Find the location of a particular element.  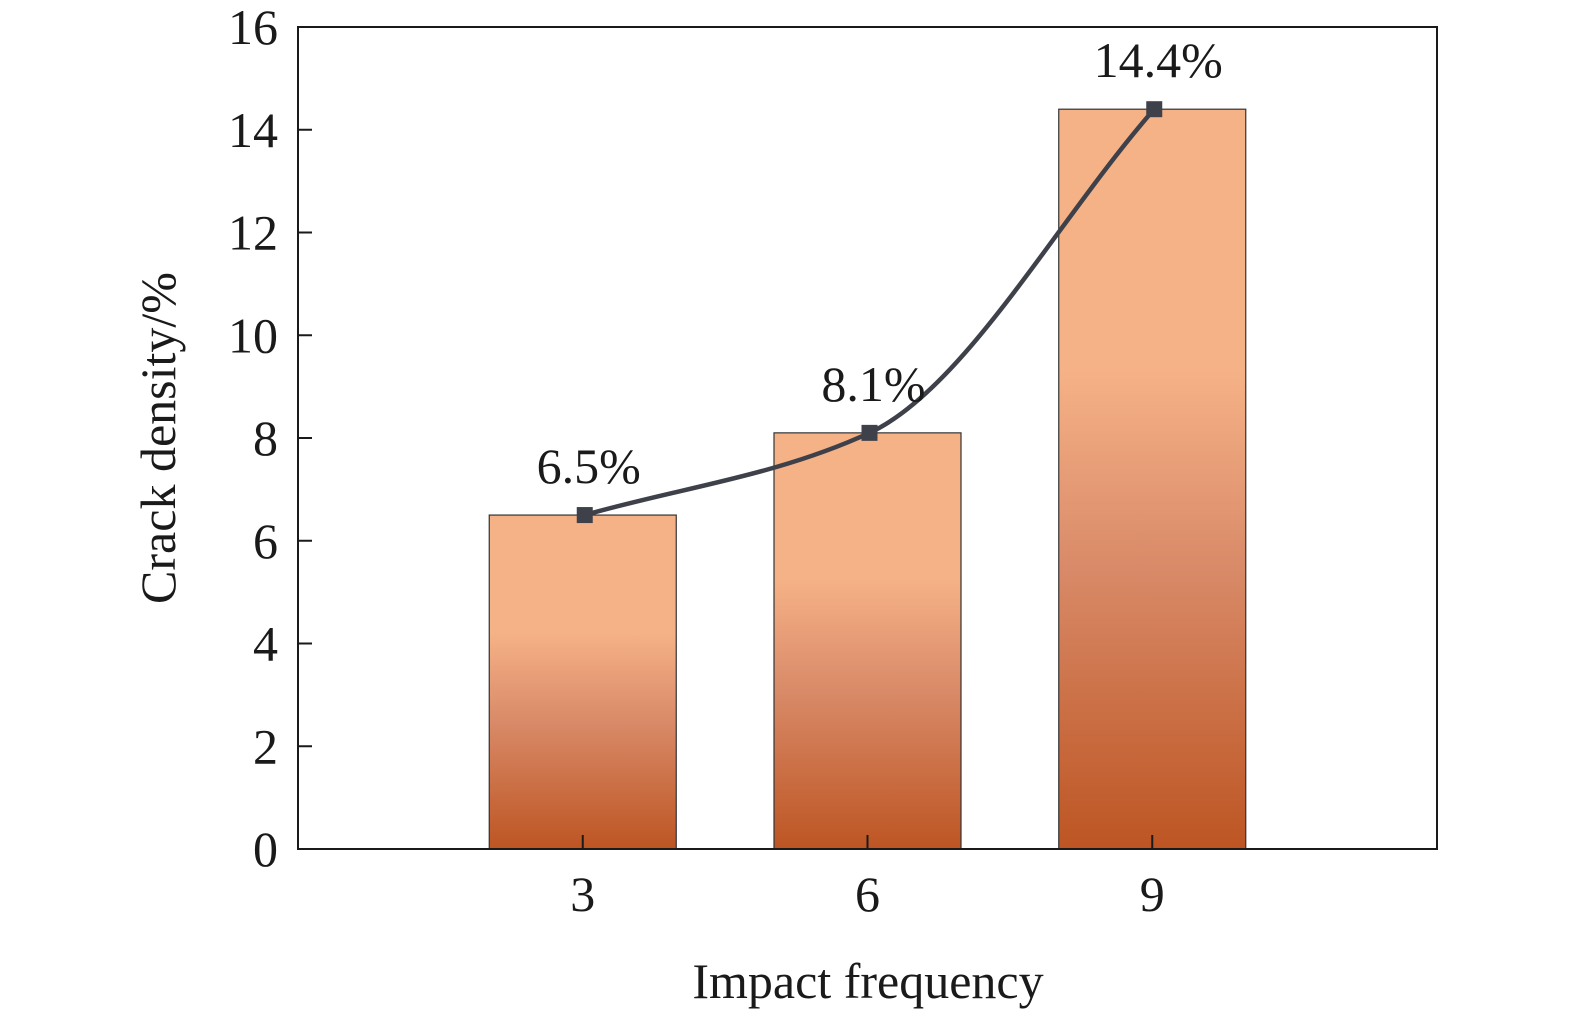

y-tick-label-8: 8 is located at coordinates (265, 438).